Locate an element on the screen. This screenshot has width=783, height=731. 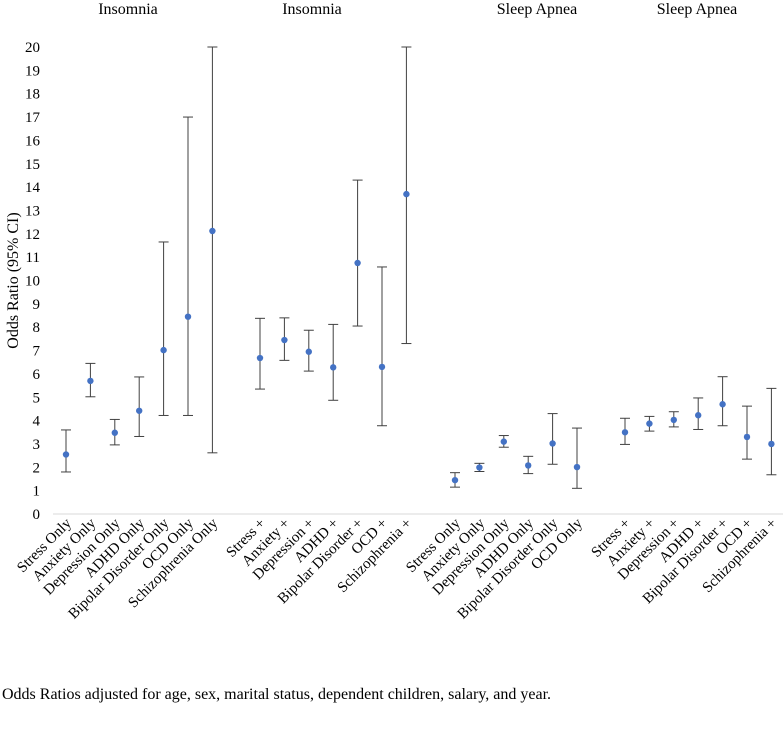
y-tick-label: 0 is located at coordinates (37, 515).